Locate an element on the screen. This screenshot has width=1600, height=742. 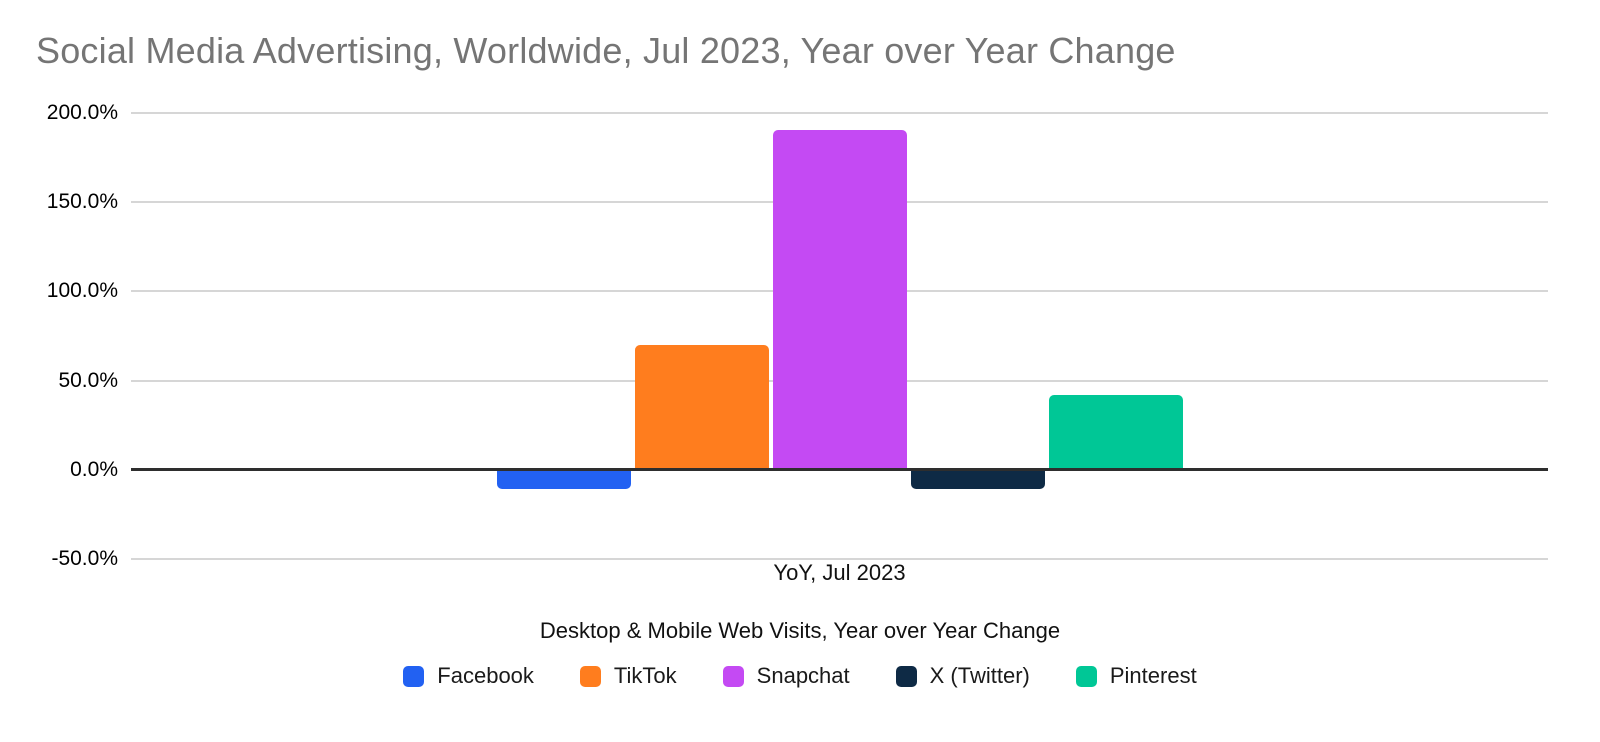
legend-item-pinterest: Pinterest is located at coordinates (1136, 676).